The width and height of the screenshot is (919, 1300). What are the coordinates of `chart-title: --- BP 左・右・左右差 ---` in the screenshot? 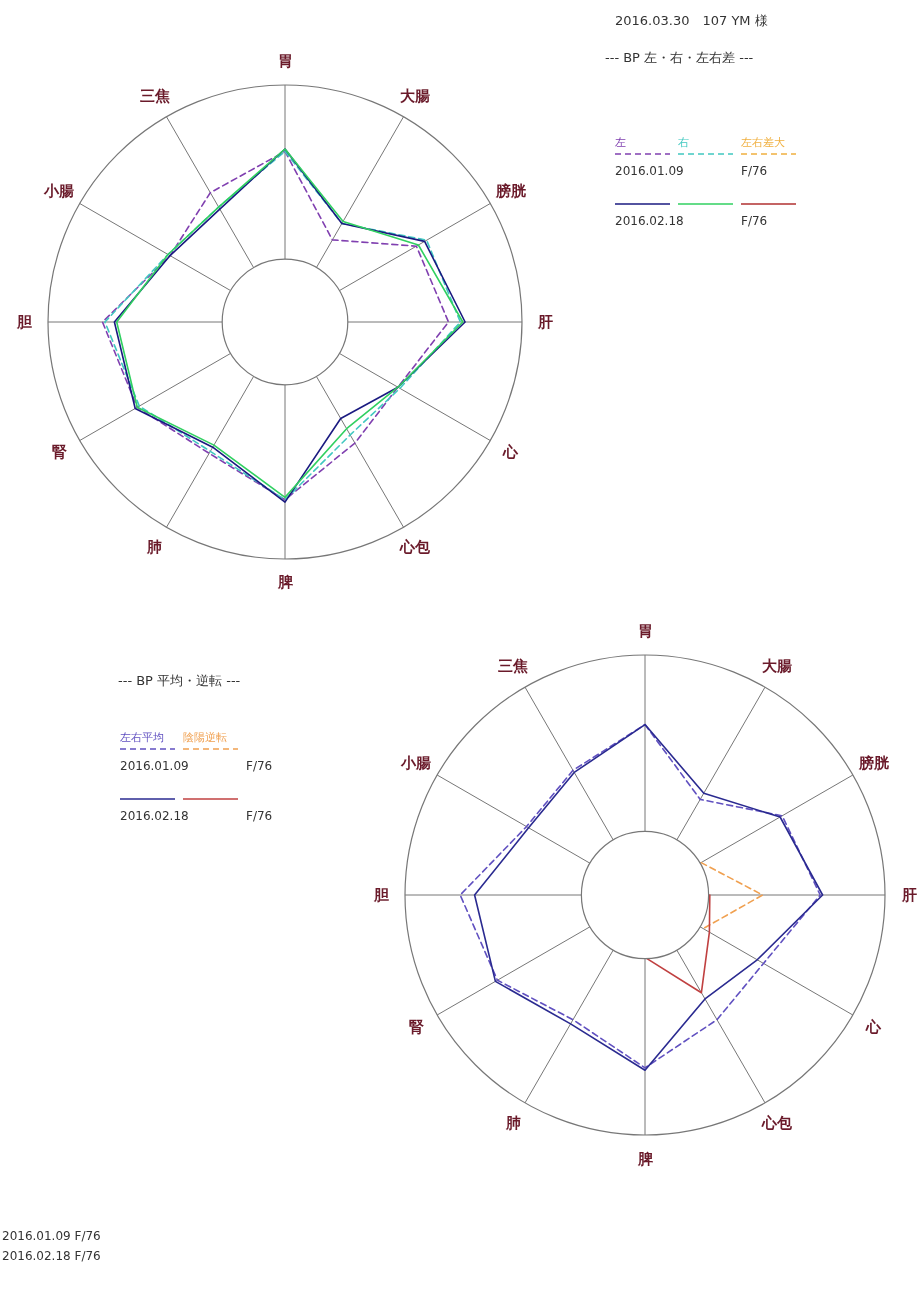 It's located at (679, 57).